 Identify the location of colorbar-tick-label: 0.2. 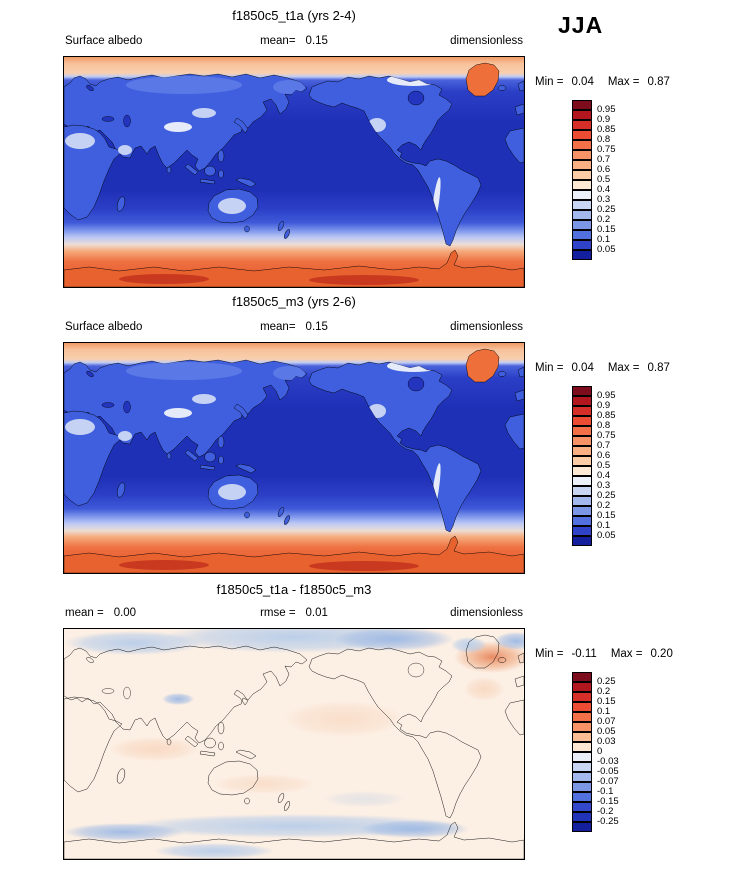
(604, 505).